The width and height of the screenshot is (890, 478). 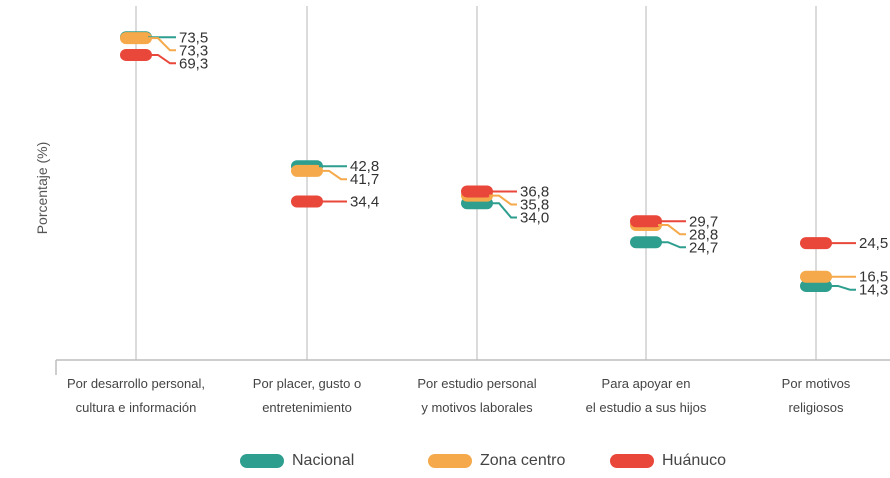 What do you see at coordinates (534, 191) in the screenshot?
I see `data-label: 36,8` at bounding box center [534, 191].